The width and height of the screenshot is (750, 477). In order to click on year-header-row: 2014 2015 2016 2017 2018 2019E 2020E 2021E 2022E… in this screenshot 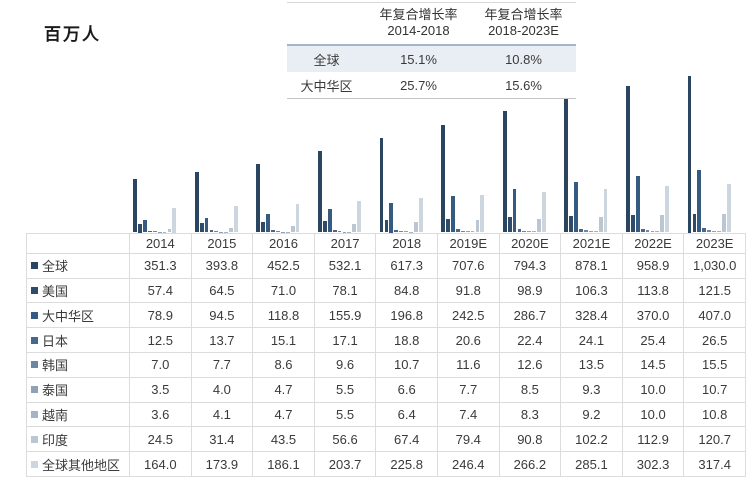, I will do `click(386, 243)`.